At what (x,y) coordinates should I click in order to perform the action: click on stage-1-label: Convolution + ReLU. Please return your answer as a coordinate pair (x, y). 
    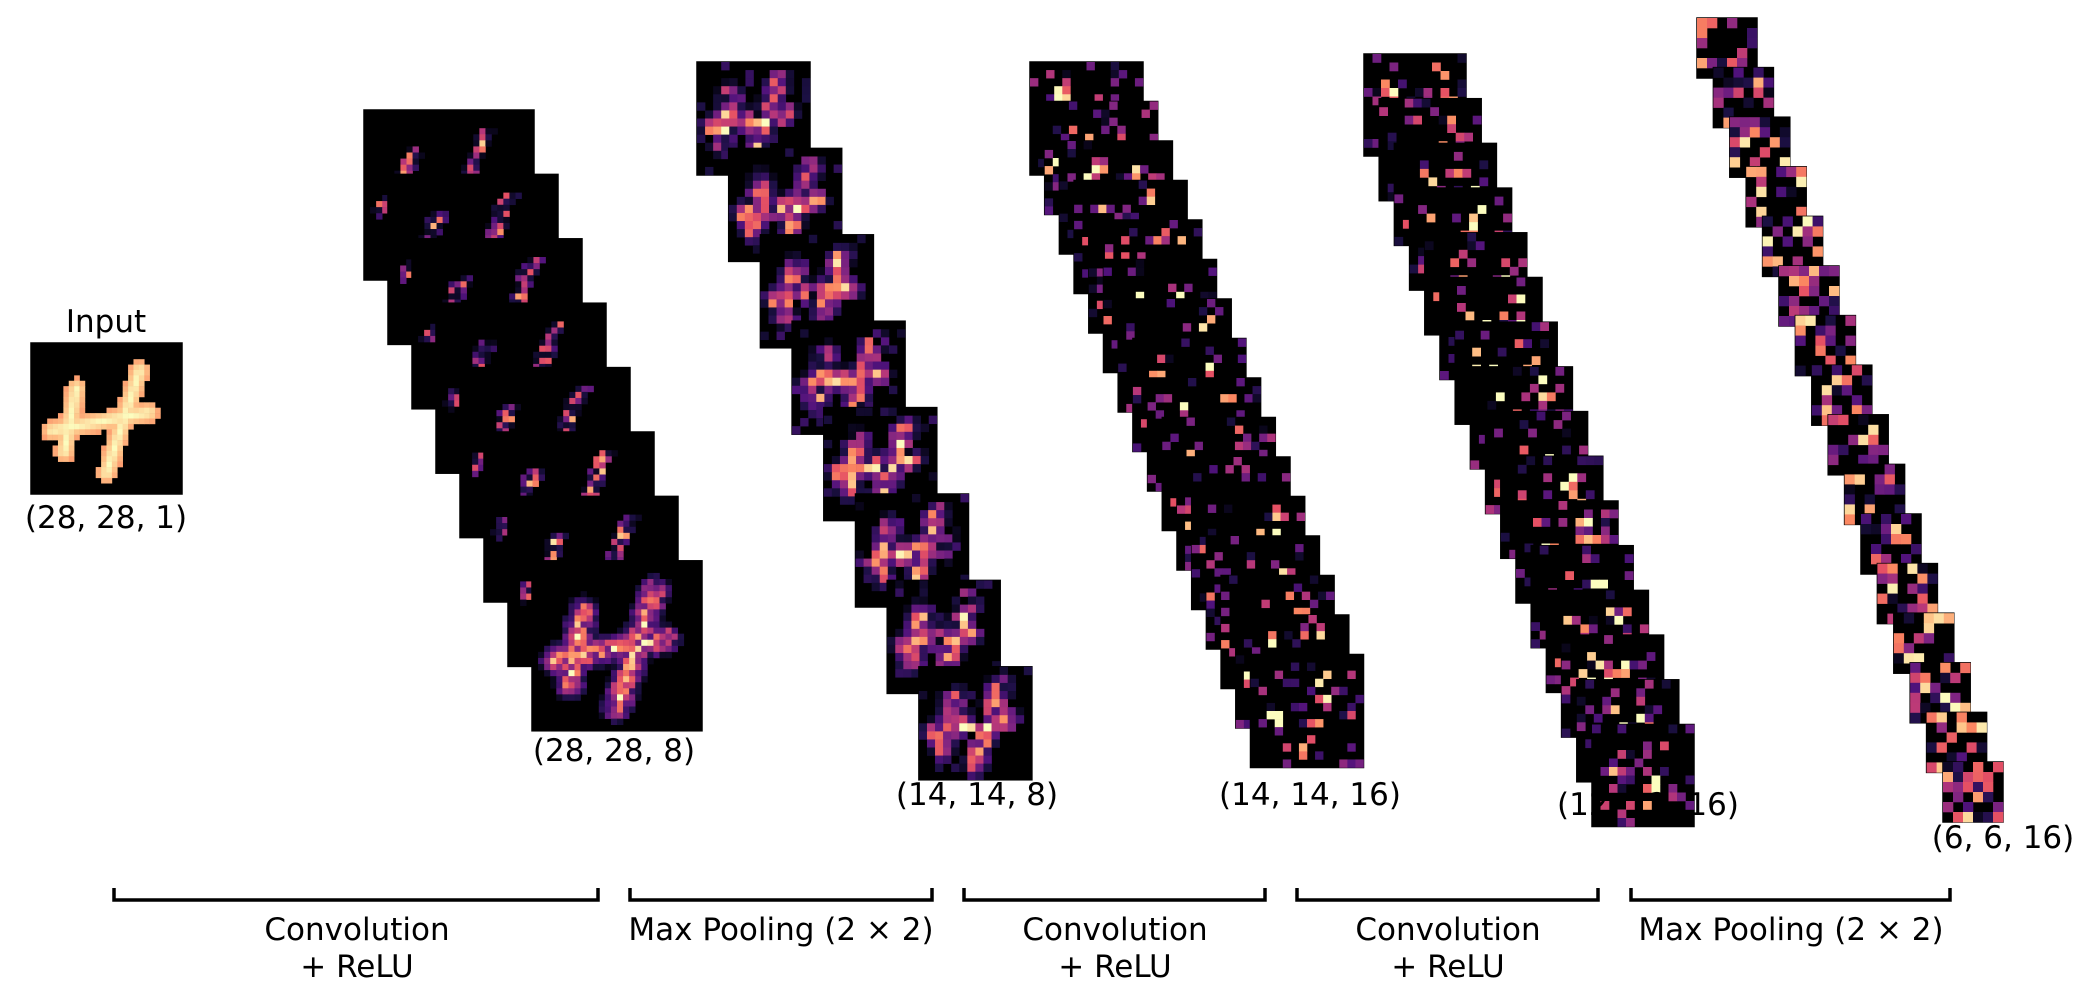
    Looking at the image, I should click on (356, 949).